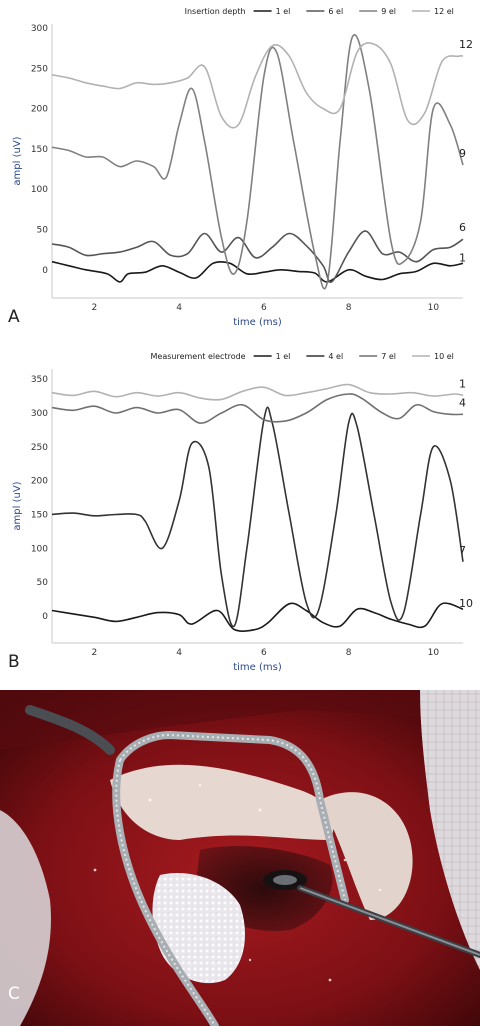 The image size is (480, 1026). I want to click on chart-a-y-axis-title: ampl (uV), so click(17, 160).